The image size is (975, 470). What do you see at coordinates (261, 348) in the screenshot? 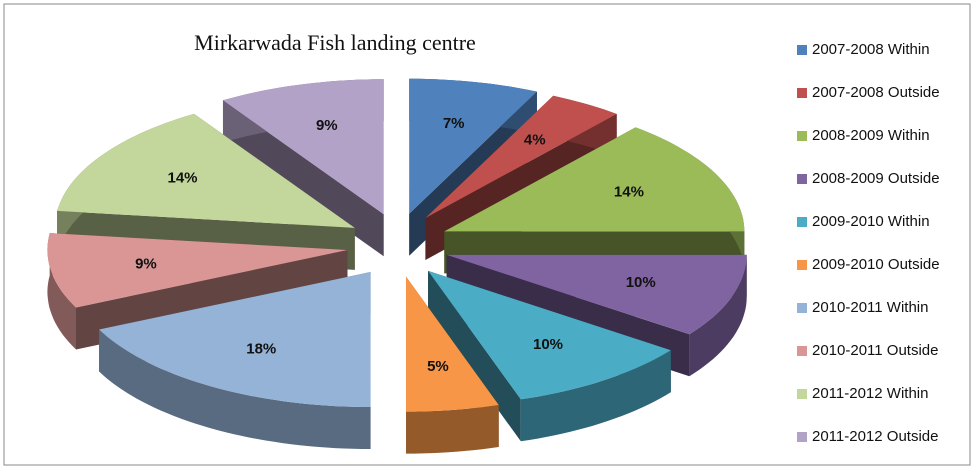
I see `data-label: 18%` at bounding box center [261, 348].